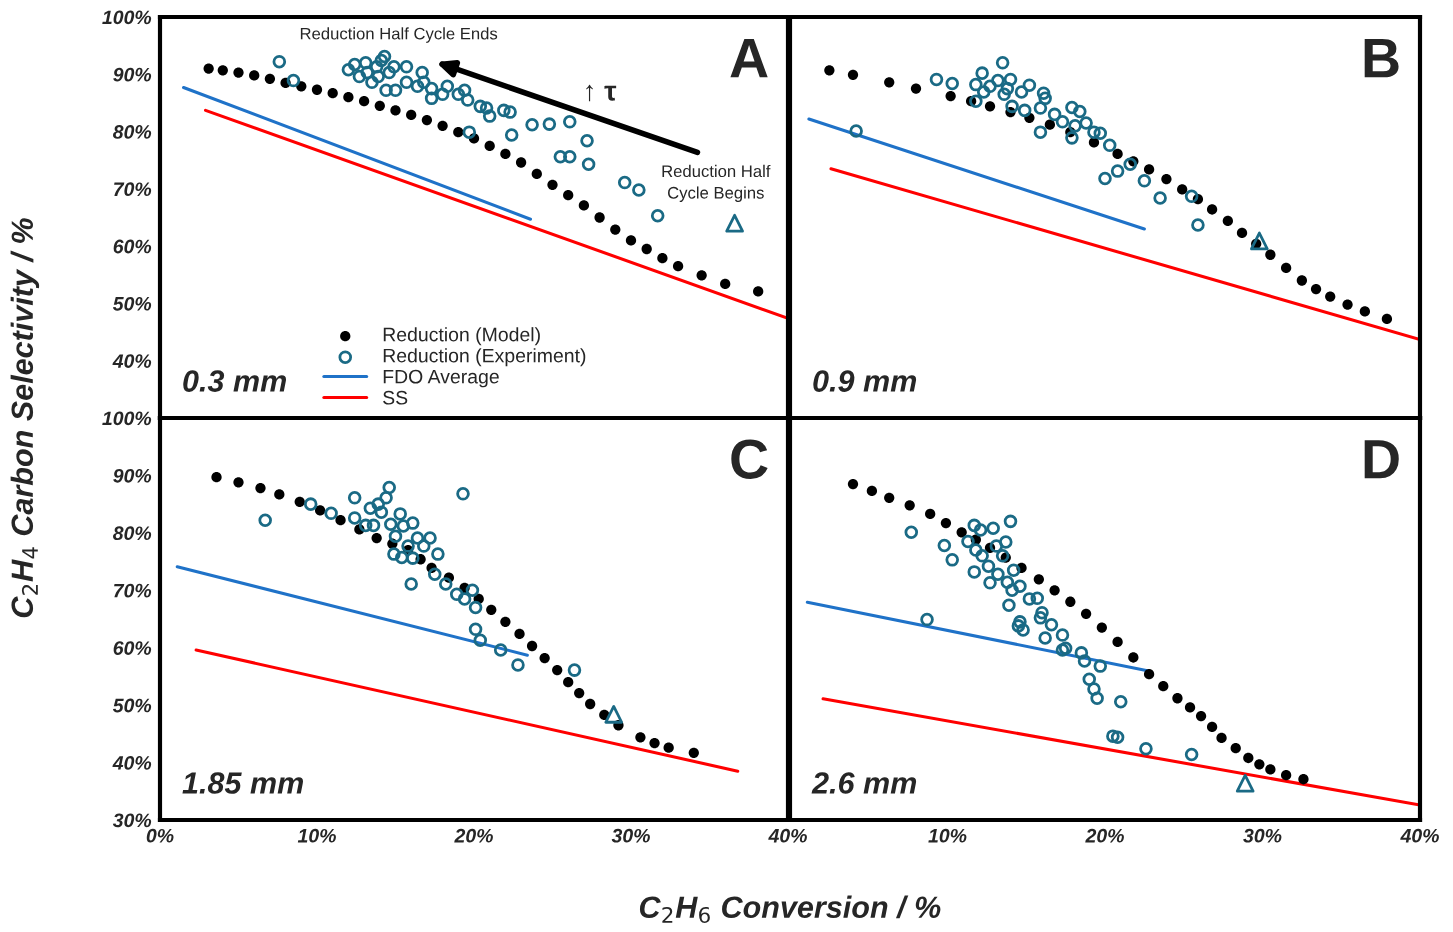 This screenshot has width=1453, height=932. What do you see at coordinates (160, 835) in the screenshot?
I see `x-tick-label: 0%` at bounding box center [160, 835].